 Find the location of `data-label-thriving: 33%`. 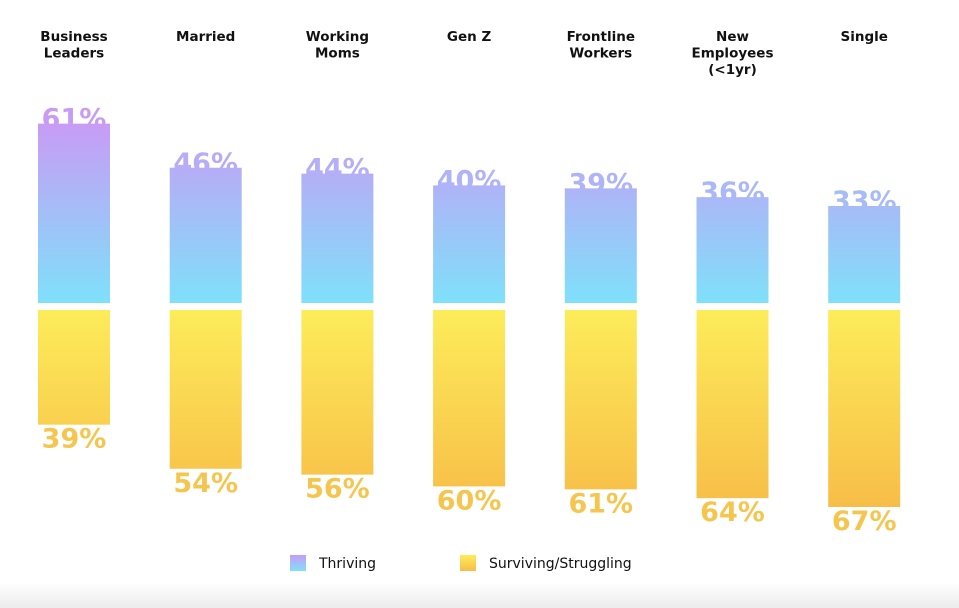

data-label-thriving: 33% is located at coordinates (864, 201).